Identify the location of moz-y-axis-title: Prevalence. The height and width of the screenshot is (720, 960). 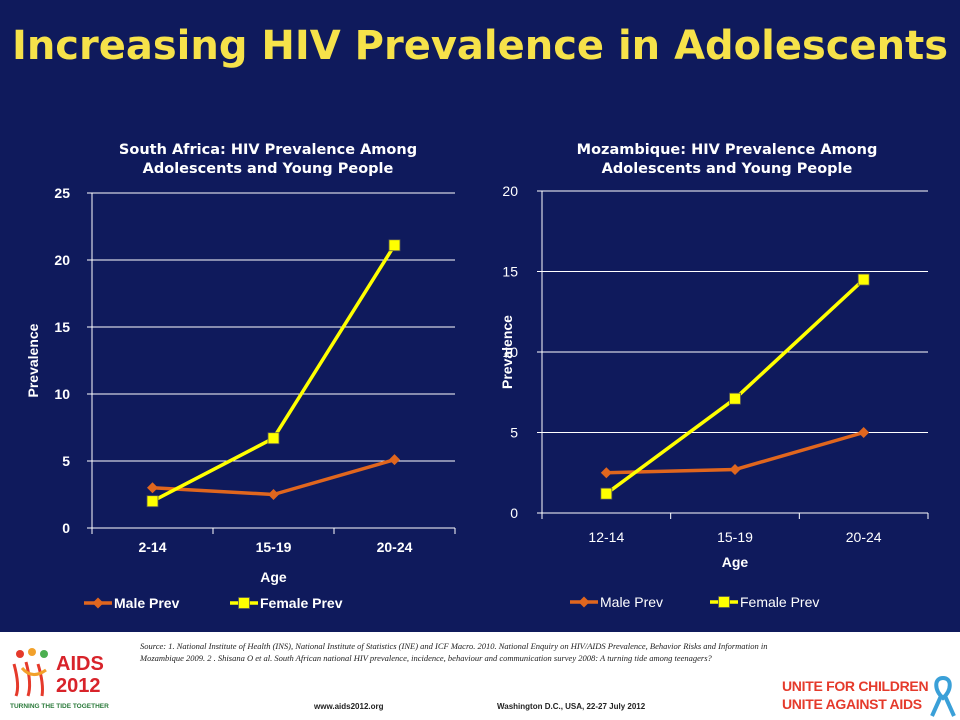
(507, 352).